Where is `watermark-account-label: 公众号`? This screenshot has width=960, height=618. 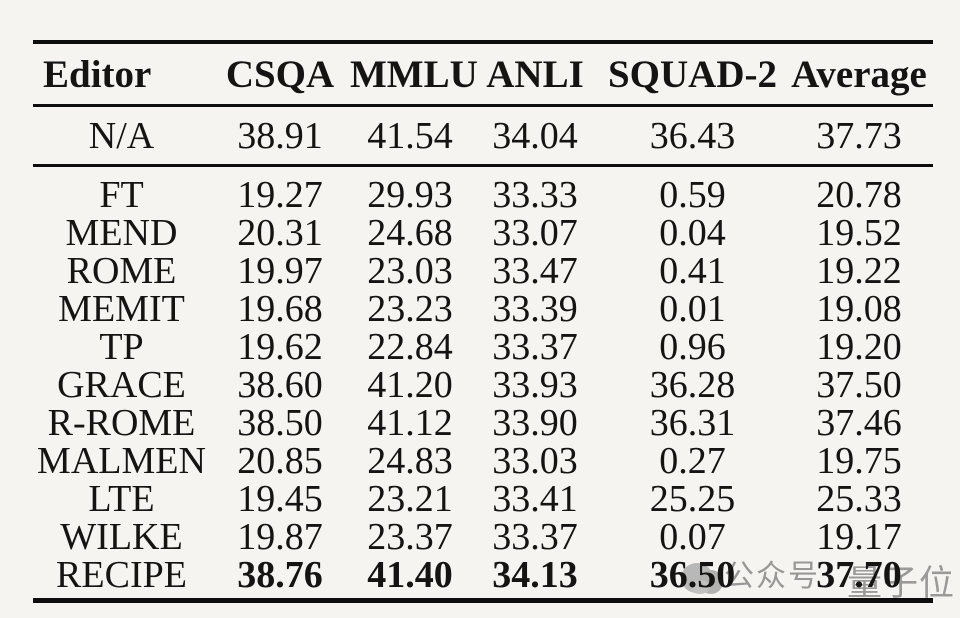 watermark-account-label: 公众号 is located at coordinates (772, 576).